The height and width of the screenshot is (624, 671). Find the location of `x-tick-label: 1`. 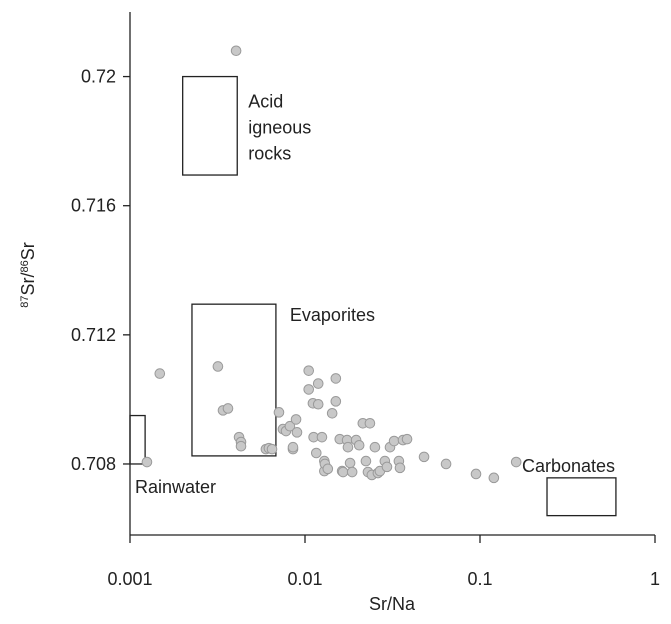

x-tick-label: 1 is located at coordinates (655, 579).